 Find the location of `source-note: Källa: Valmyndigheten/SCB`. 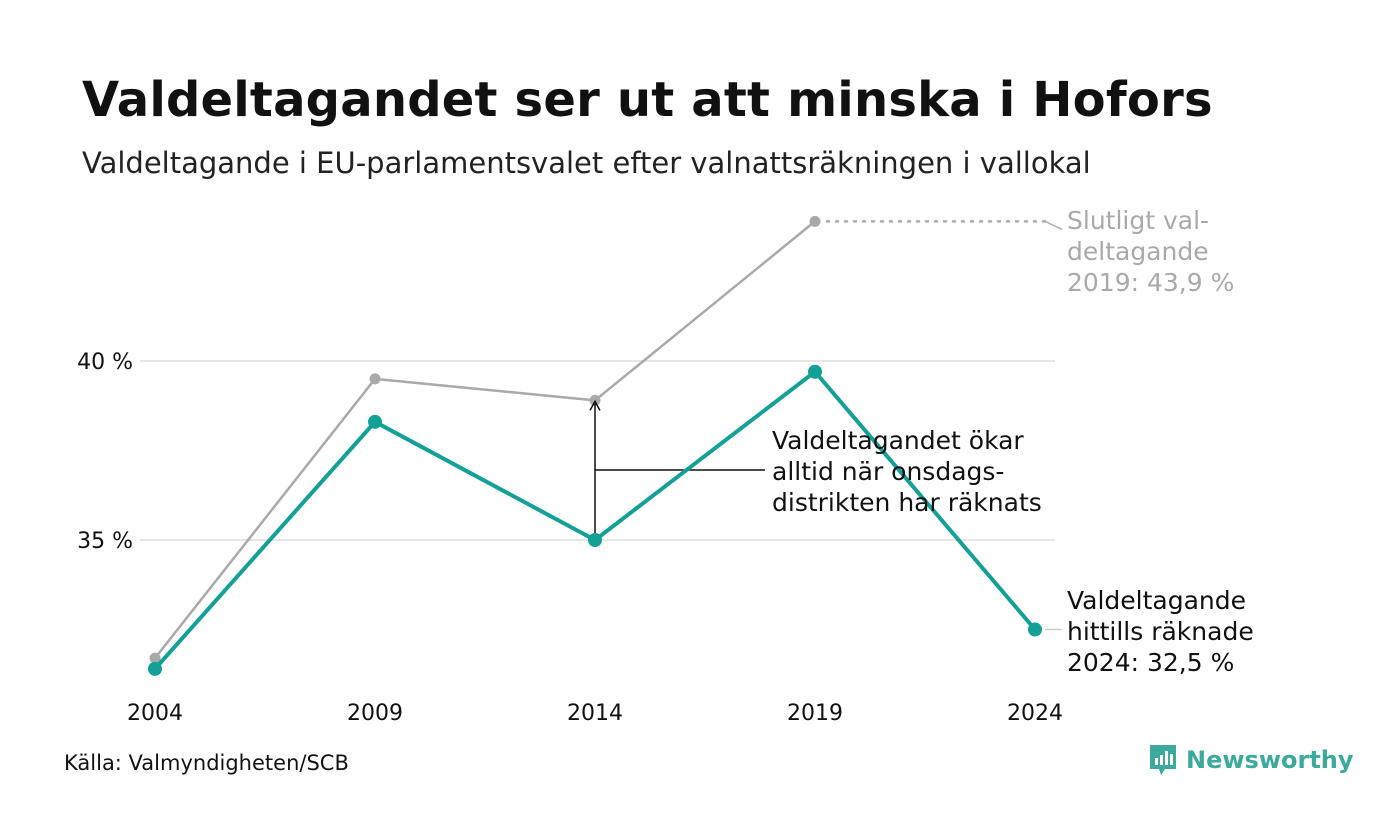

source-note: Källa: Valmyndigheten/SCB is located at coordinates (206, 763).